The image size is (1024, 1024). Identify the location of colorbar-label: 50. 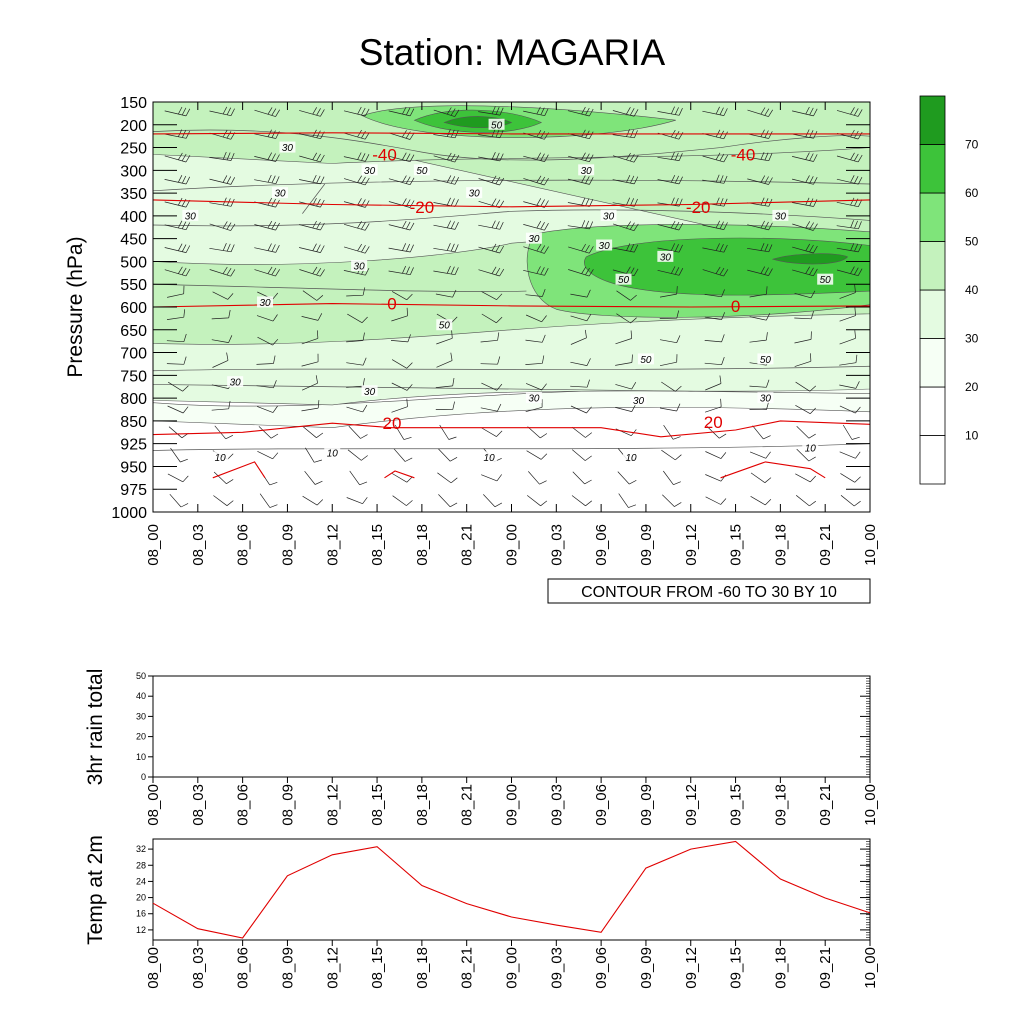
(972, 242).